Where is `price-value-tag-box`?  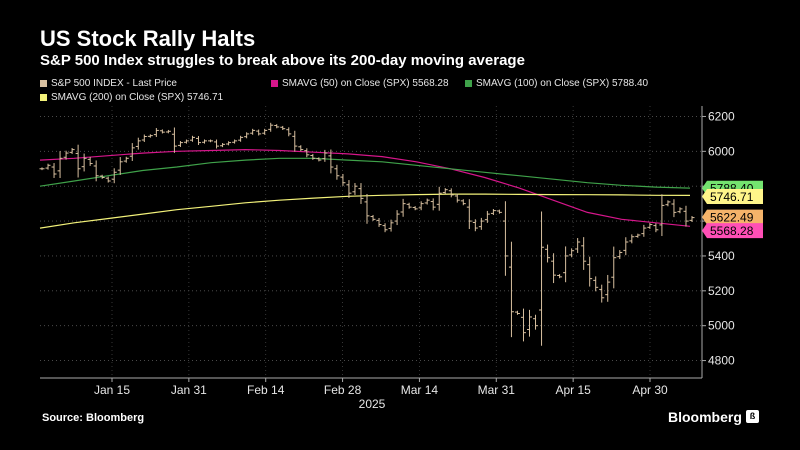 price-value-tag-box is located at coordinates (732, 217).